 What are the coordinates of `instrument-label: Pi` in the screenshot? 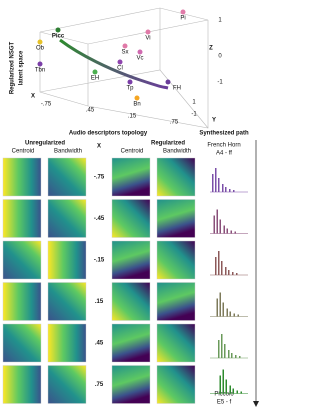 It's located at (182, 19).